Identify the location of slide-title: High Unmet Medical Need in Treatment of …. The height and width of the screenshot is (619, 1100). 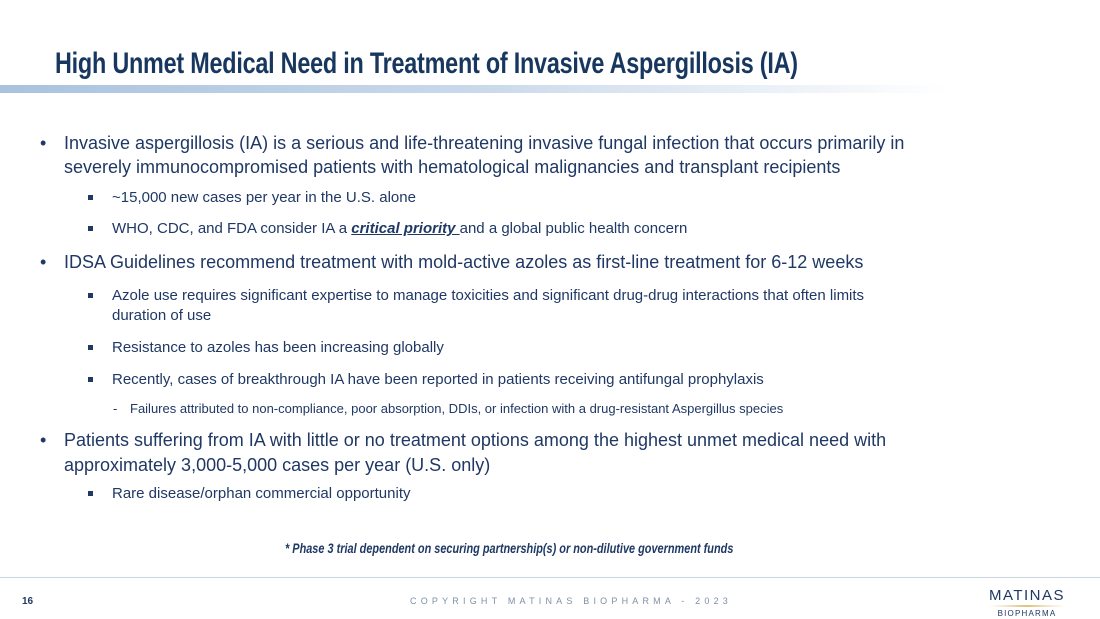
(426, 63).